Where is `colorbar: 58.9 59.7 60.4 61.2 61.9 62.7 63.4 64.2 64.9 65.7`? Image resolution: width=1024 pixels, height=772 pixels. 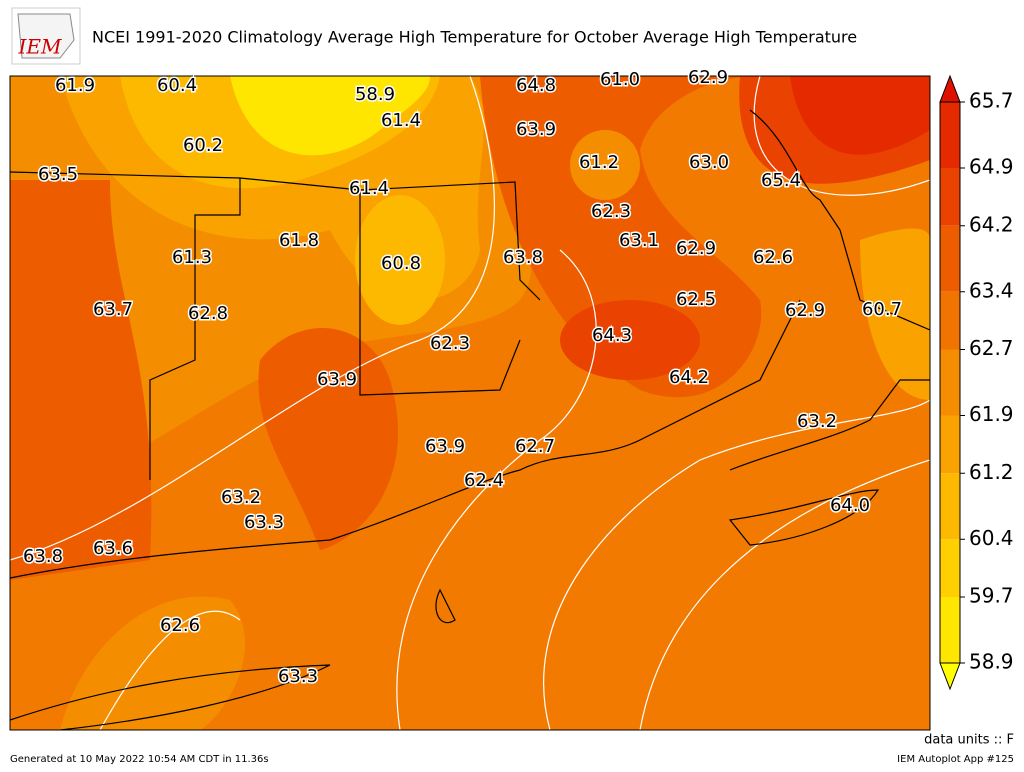
colorbar: 58.9 59.7 60.4 61.2 61.9 62.7 63.4 64.2 64.9 65.7 is located at coordinates (976, 382).